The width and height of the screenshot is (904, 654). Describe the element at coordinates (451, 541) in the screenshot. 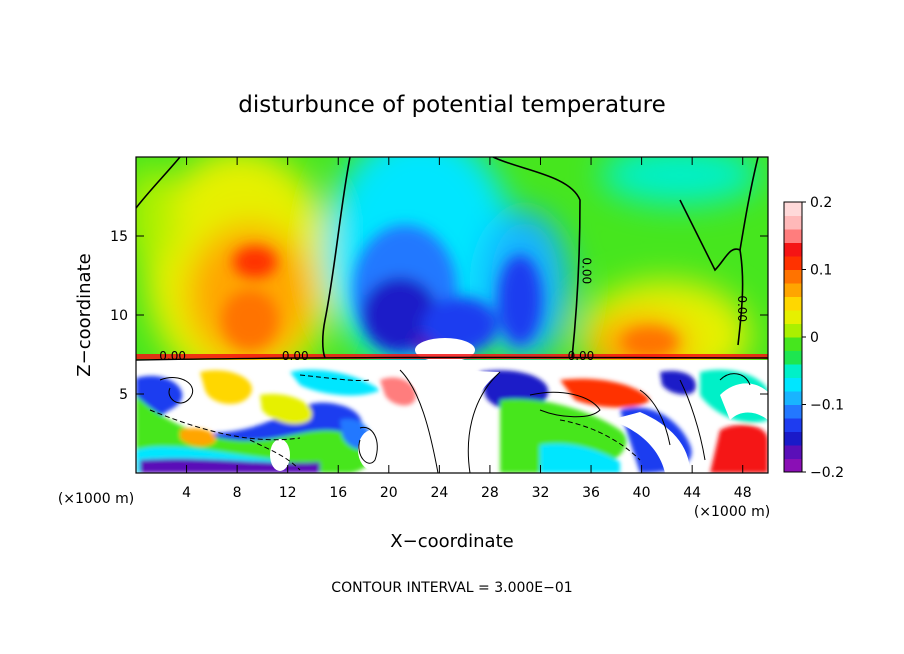

I see `x-axis-label: X−coordinate` at that location.